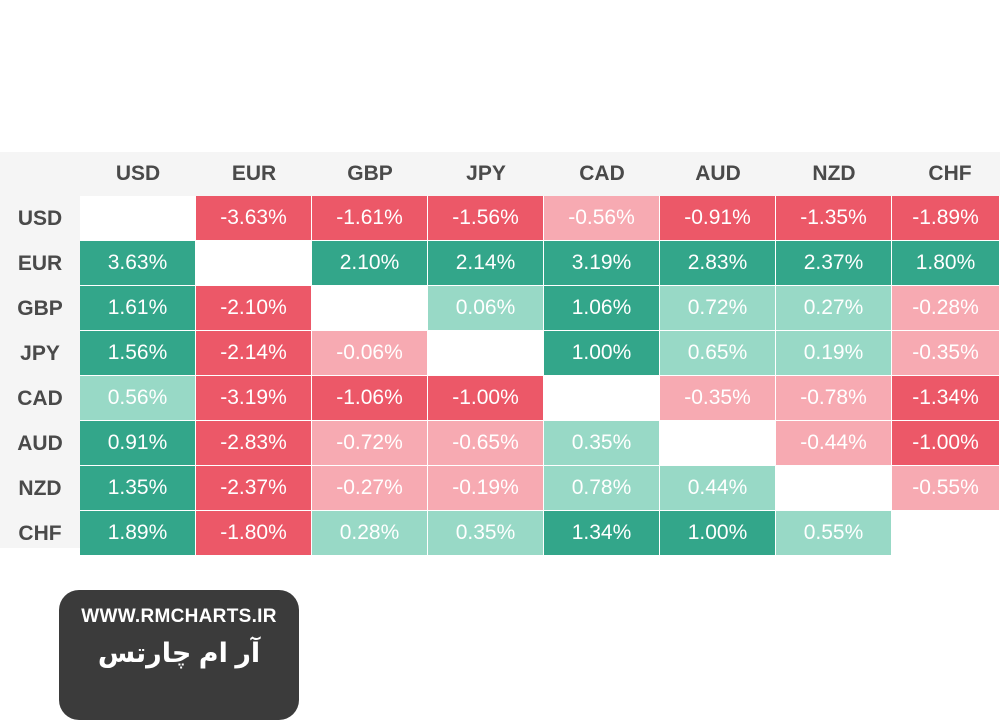  What do you see at coordinates (40, 308) in the screenshot?
I see `row-header-gbp: GBP` at bounding box center [40, 308].